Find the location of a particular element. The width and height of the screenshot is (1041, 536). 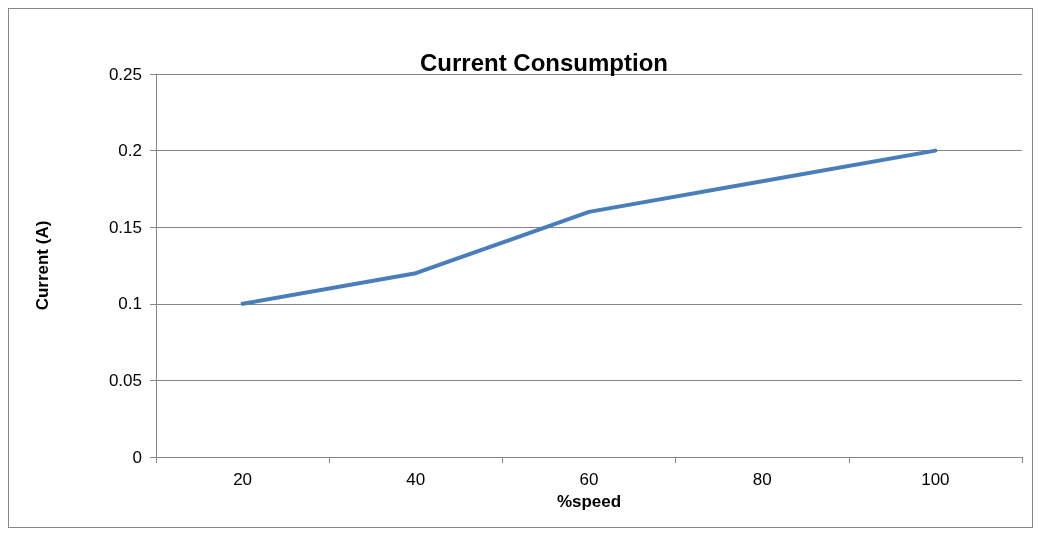

x-tick-label: 60 is located at coordinates (589, 479).